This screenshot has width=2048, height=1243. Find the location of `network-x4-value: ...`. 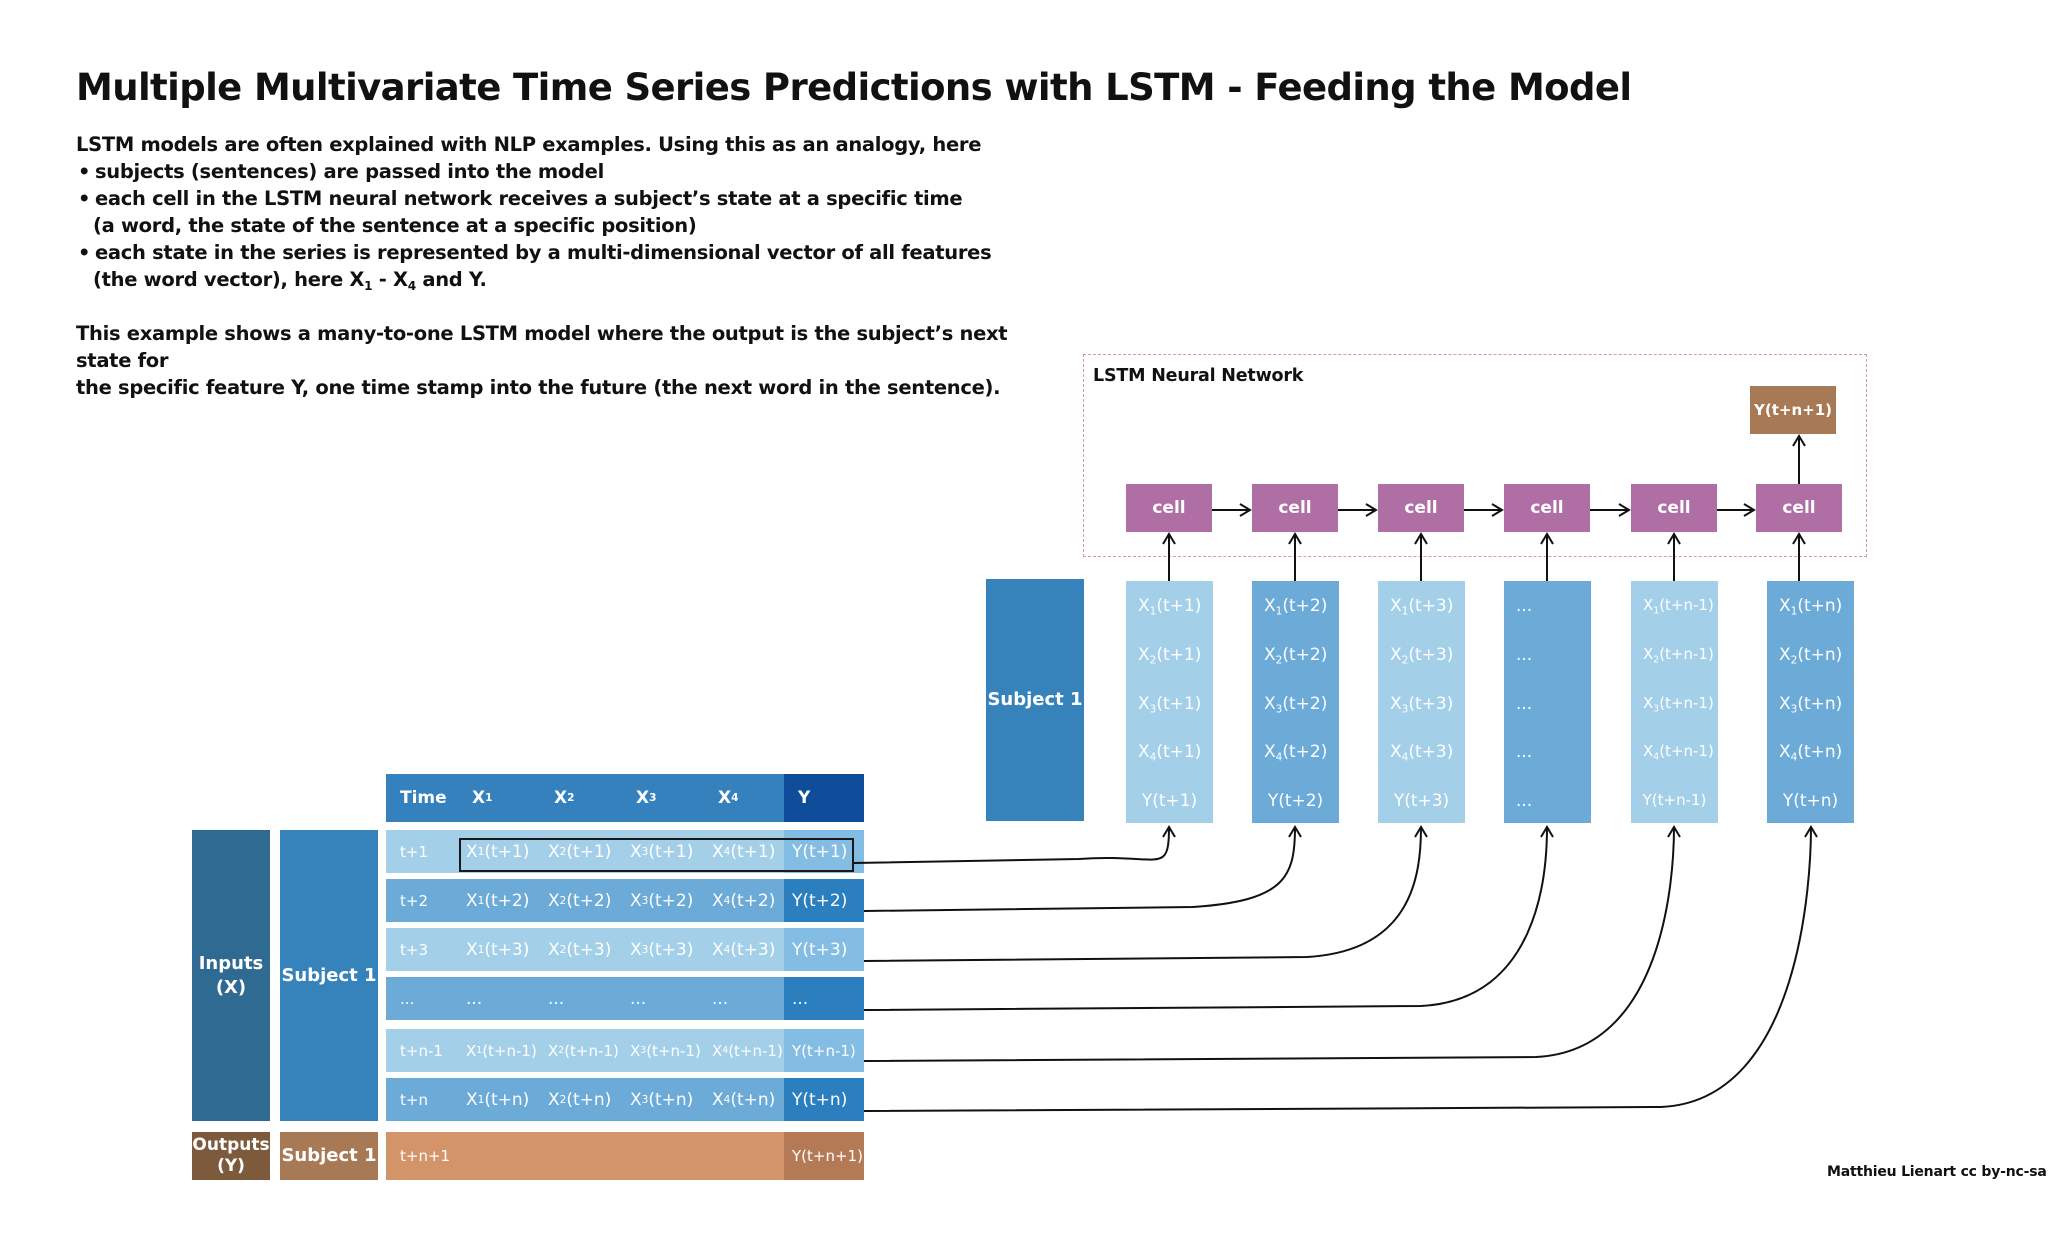

network-x4-value: ... is located at coordinates (1524, 752).